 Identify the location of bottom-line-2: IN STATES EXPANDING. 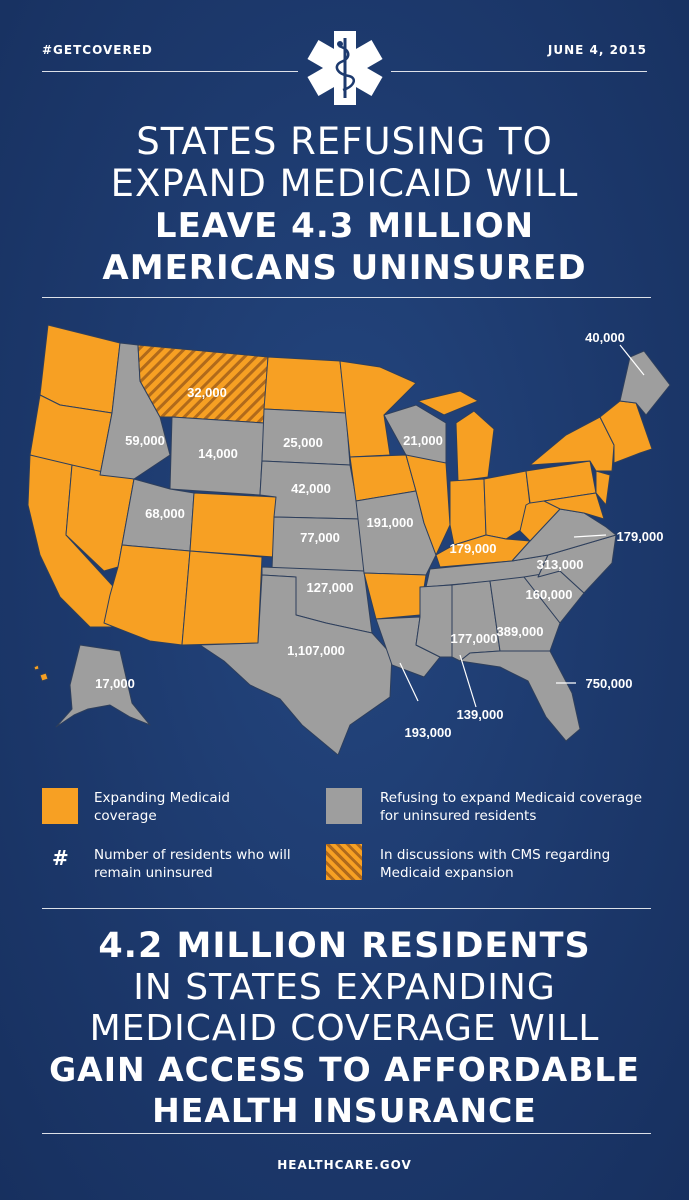
(344, 987).